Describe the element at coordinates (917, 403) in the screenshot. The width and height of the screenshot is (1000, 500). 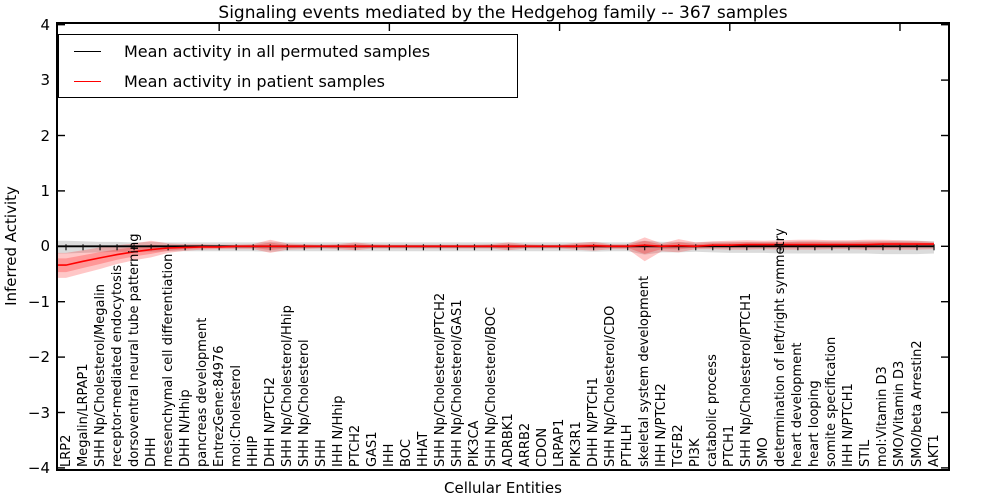
I see `x-category-label: SMO/beta Arrestin2` at that location.